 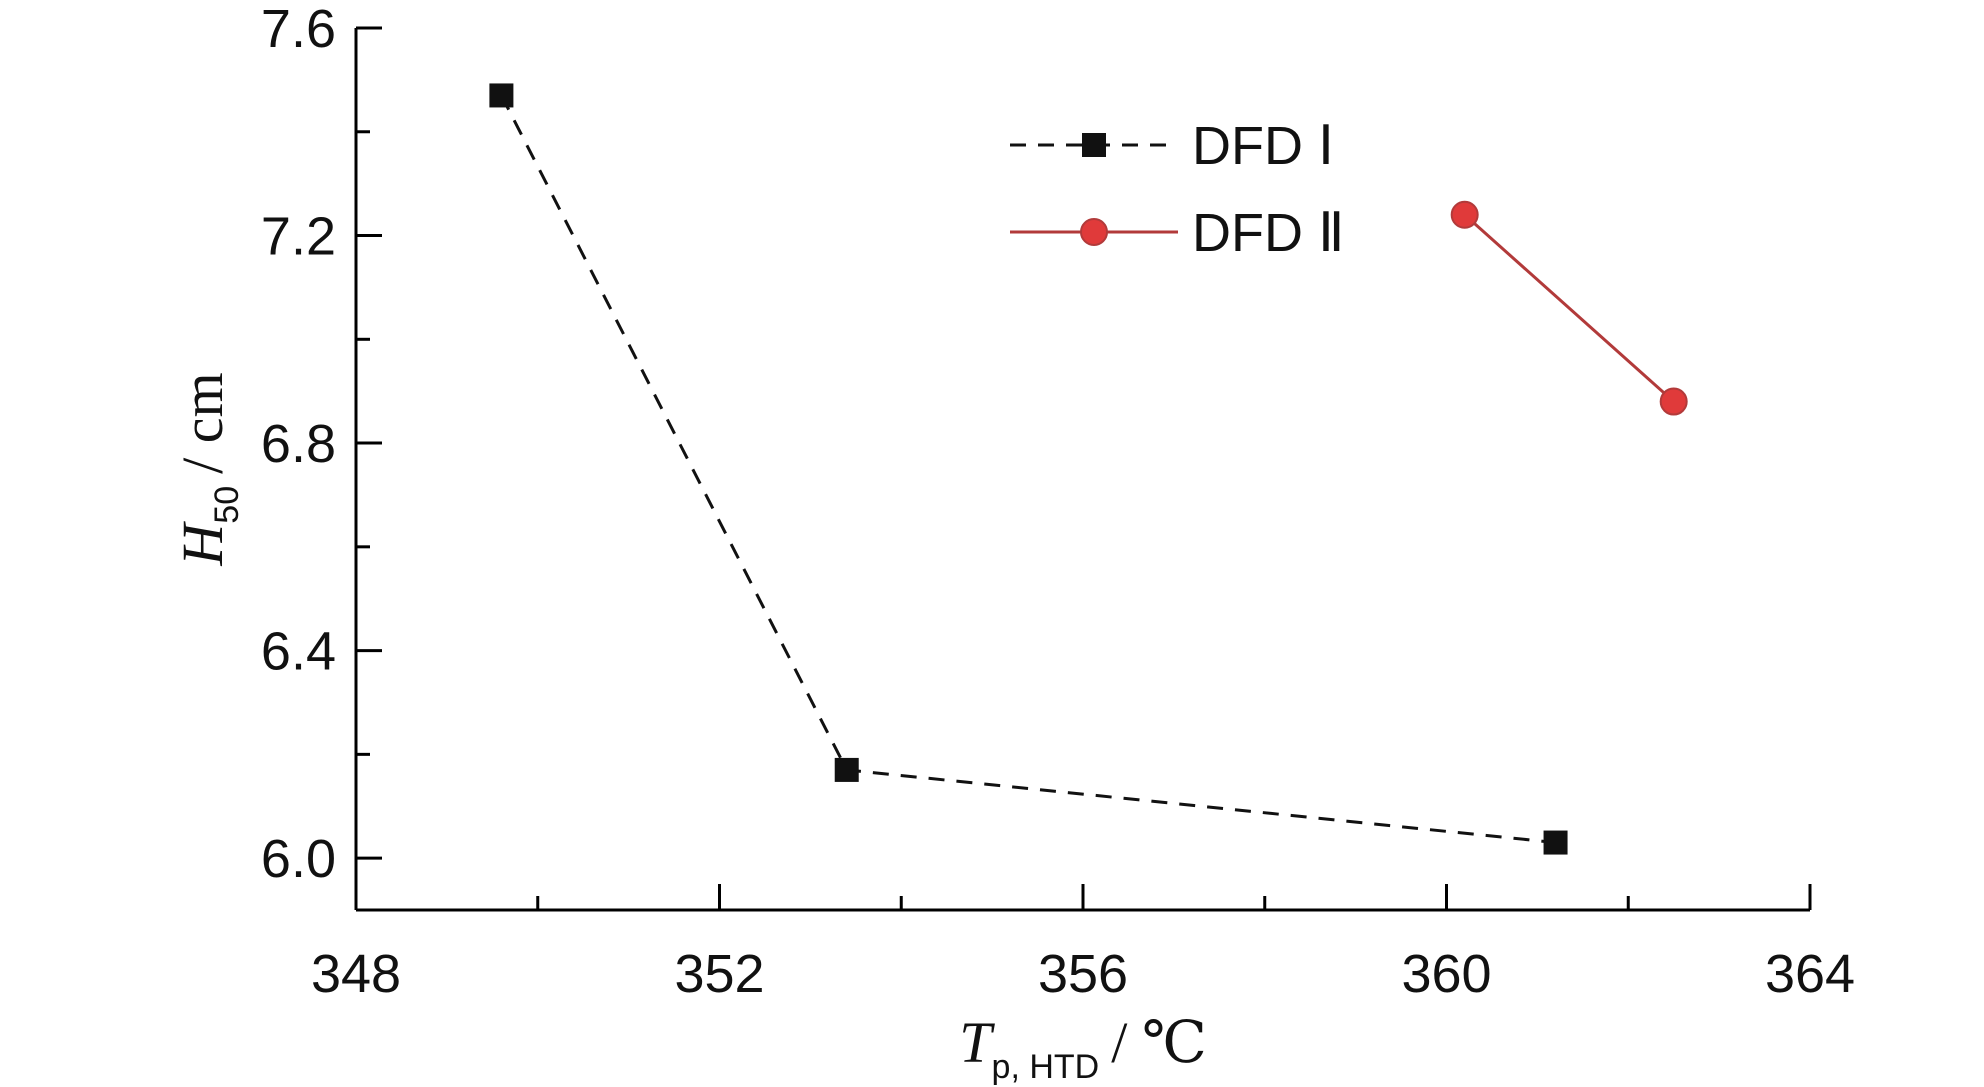 What do you see at coordinates (298, 859) in the screenshot?
I see `y-tick-label: 6.0` at bounding box center [298, 859].